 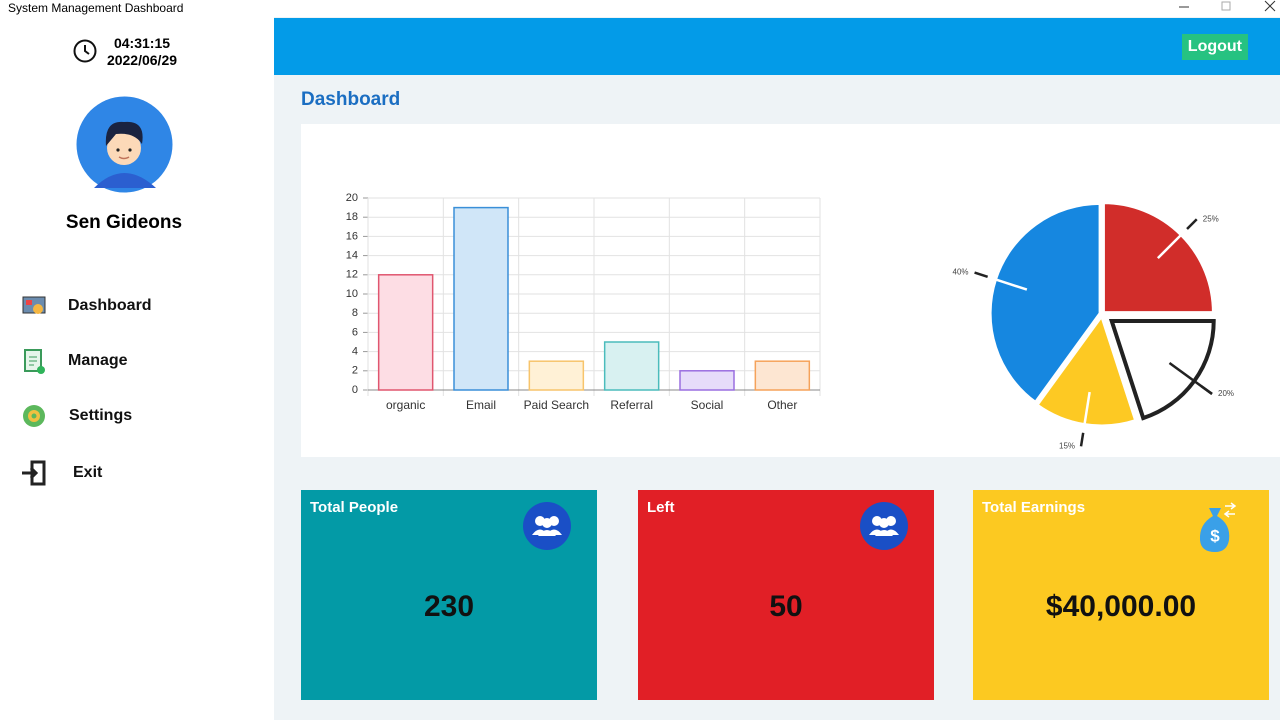 I want to click on card-icon: $, so click(x=1218, y=527).